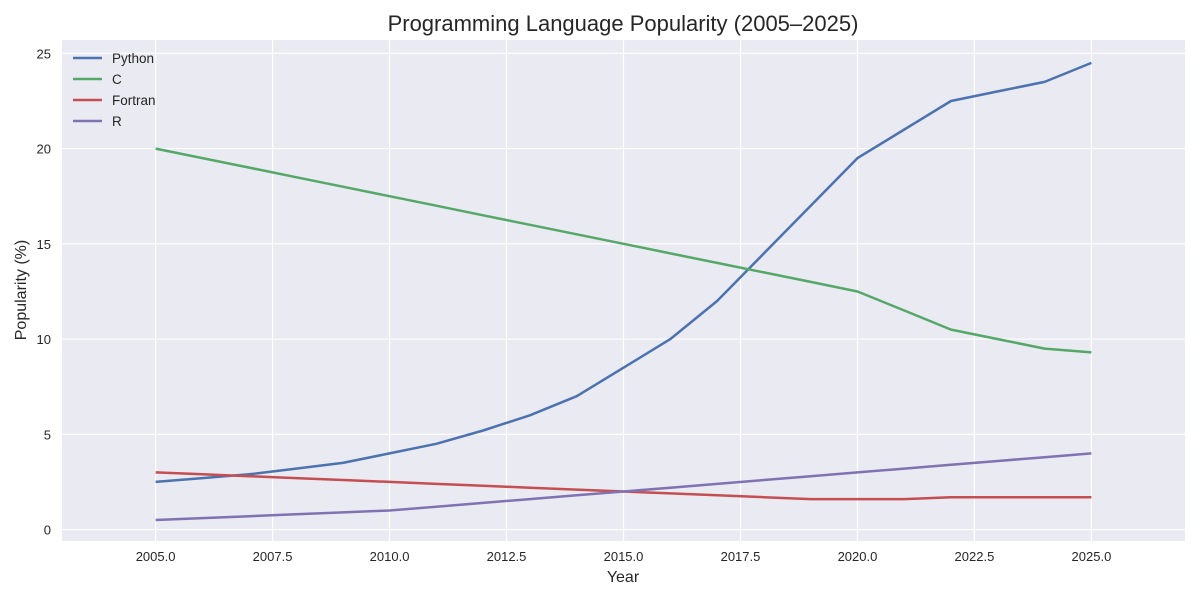  I want to click on legend-item-python: Python, so click(113, 58).